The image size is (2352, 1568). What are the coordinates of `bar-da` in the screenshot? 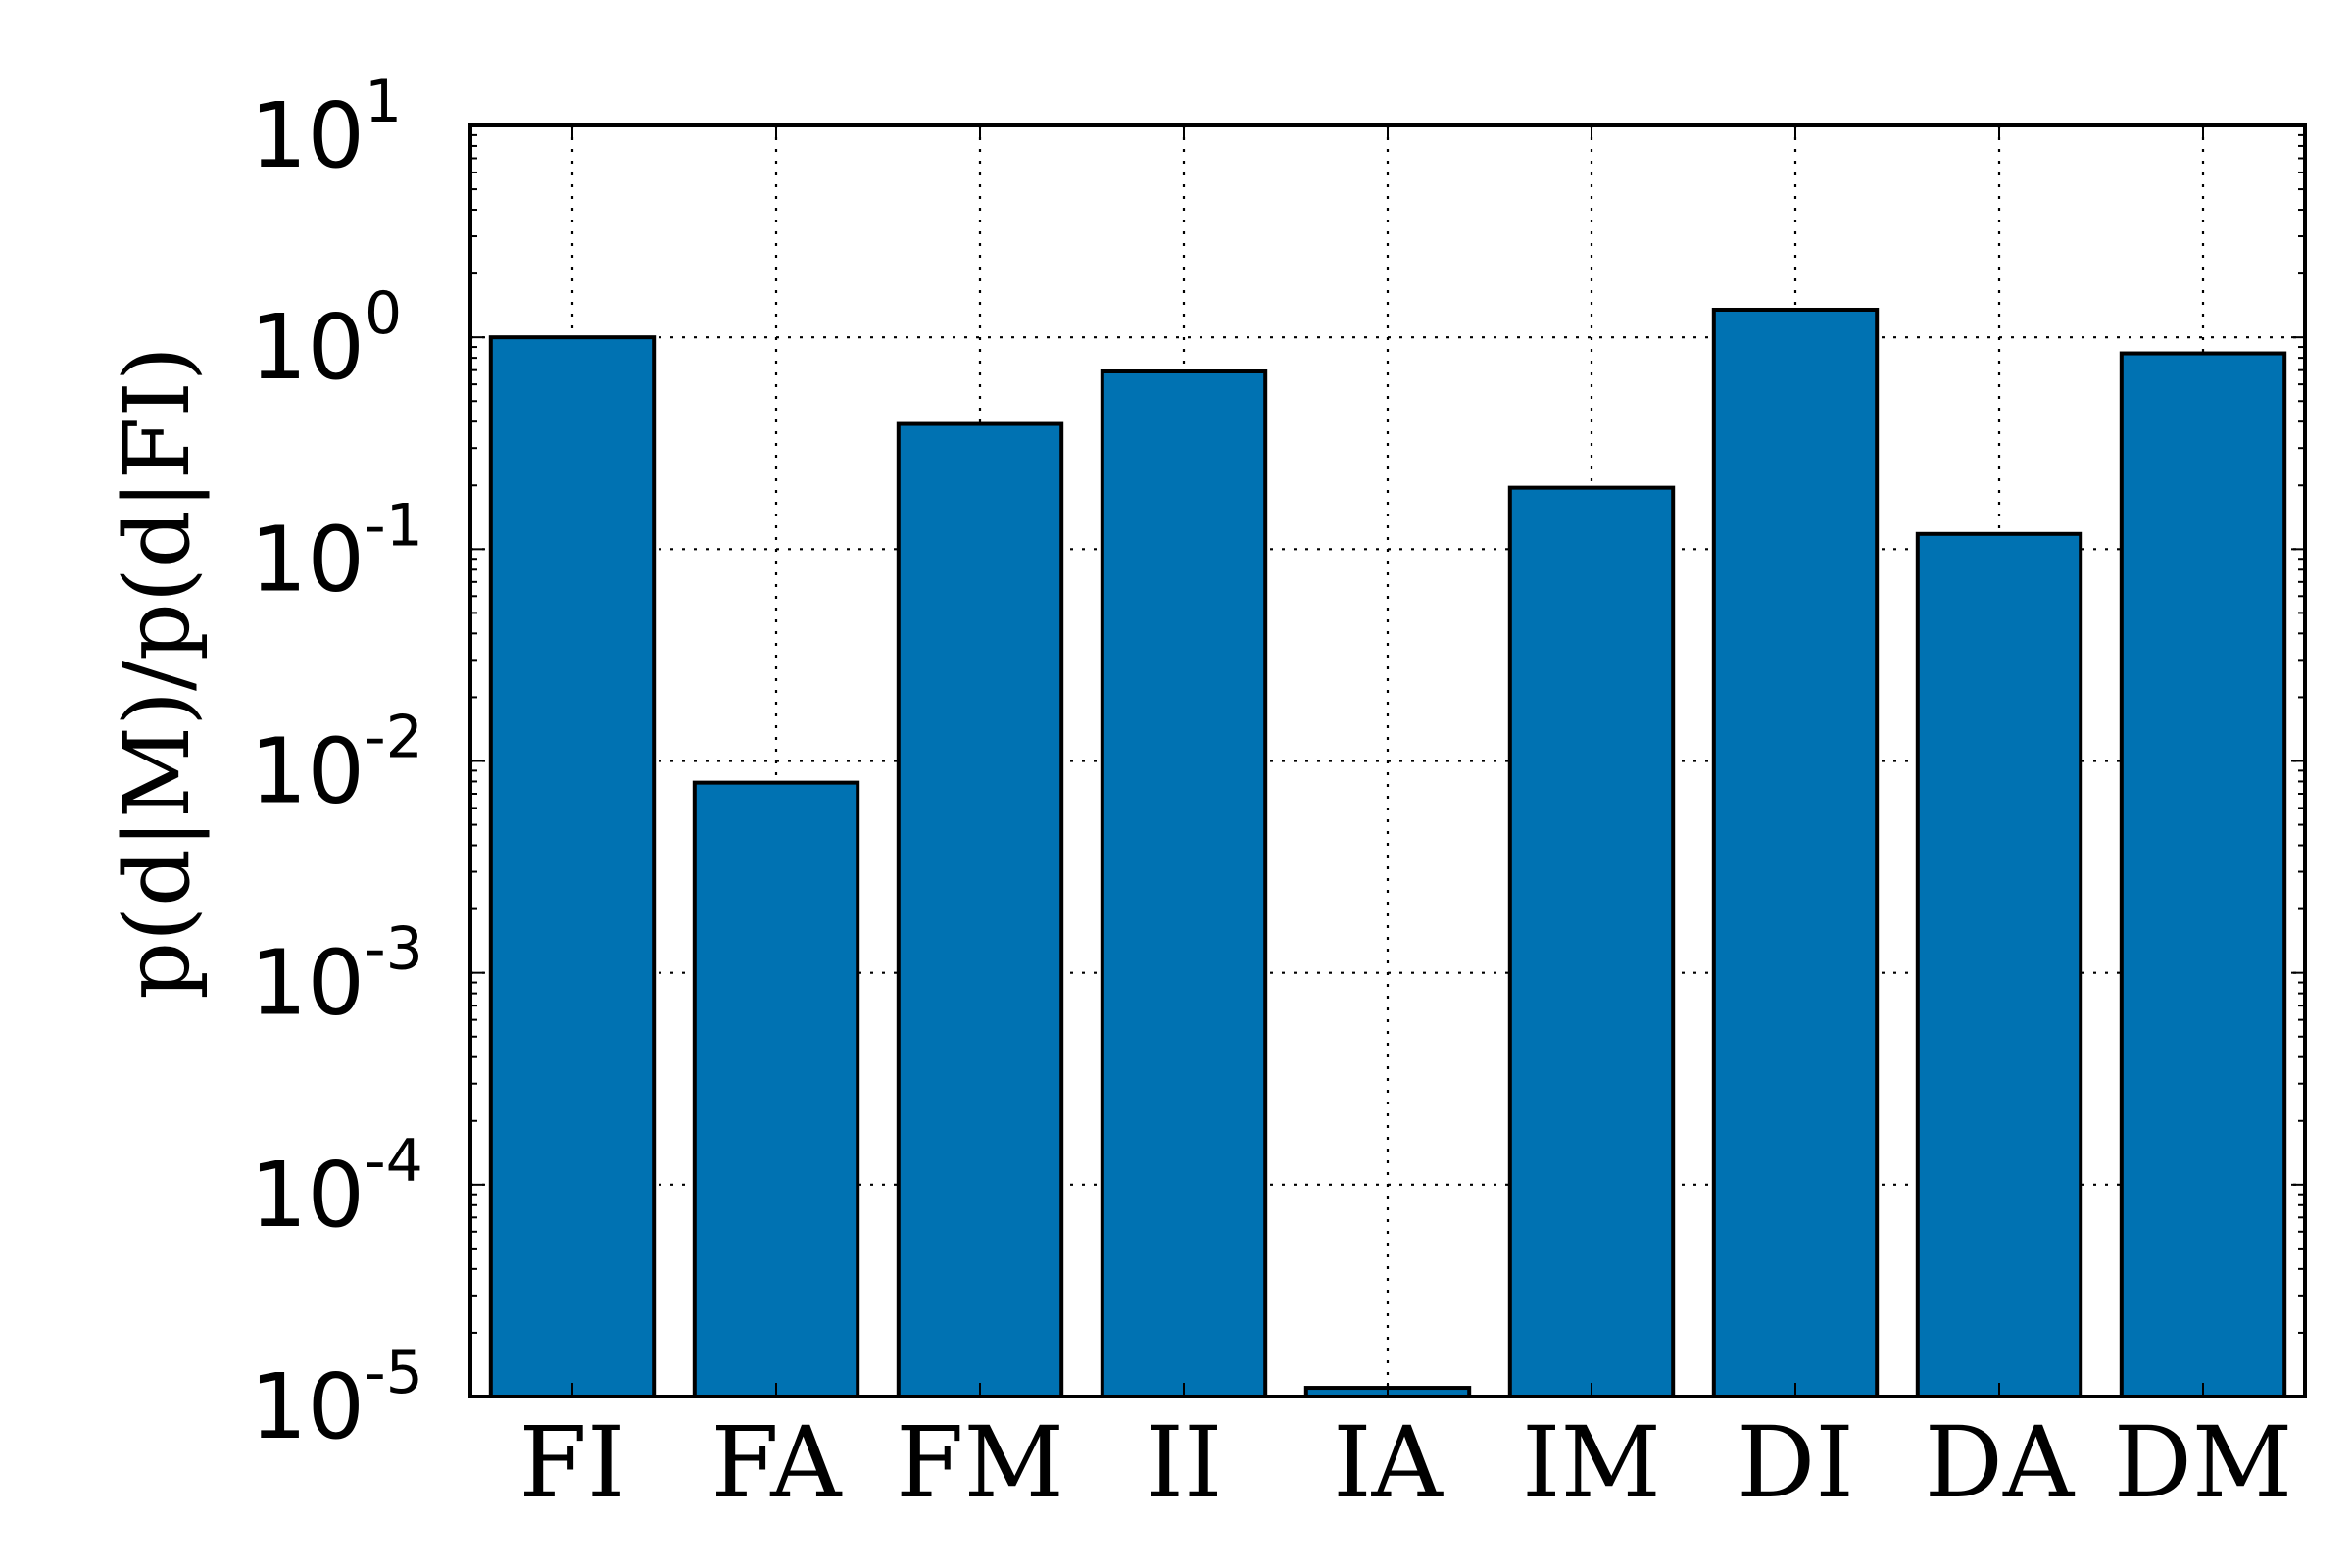 It's located at (1999, 964).